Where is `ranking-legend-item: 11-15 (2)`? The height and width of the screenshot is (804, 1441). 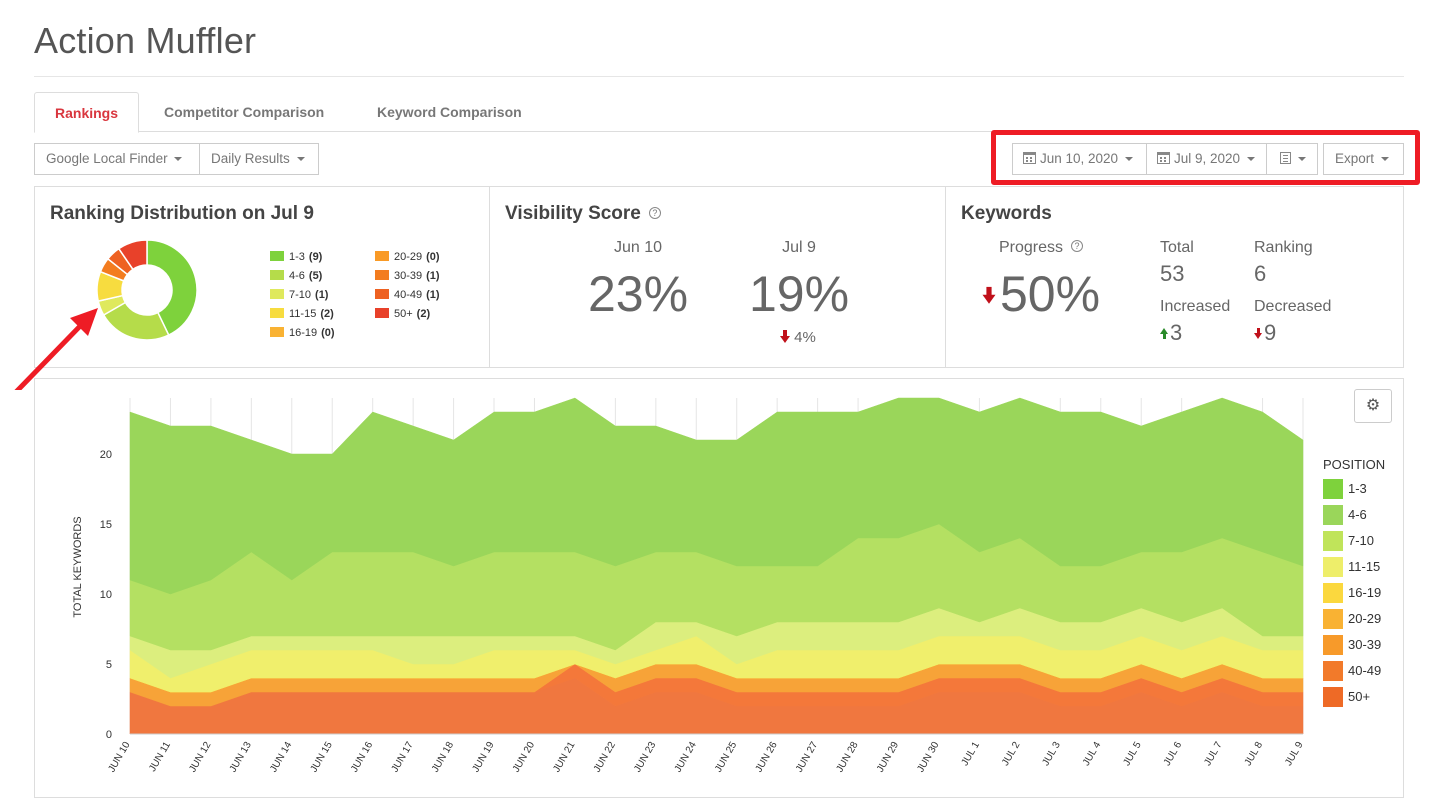 ranking-legend-item: 11-15 (2) is located at coordinates (302, 314).